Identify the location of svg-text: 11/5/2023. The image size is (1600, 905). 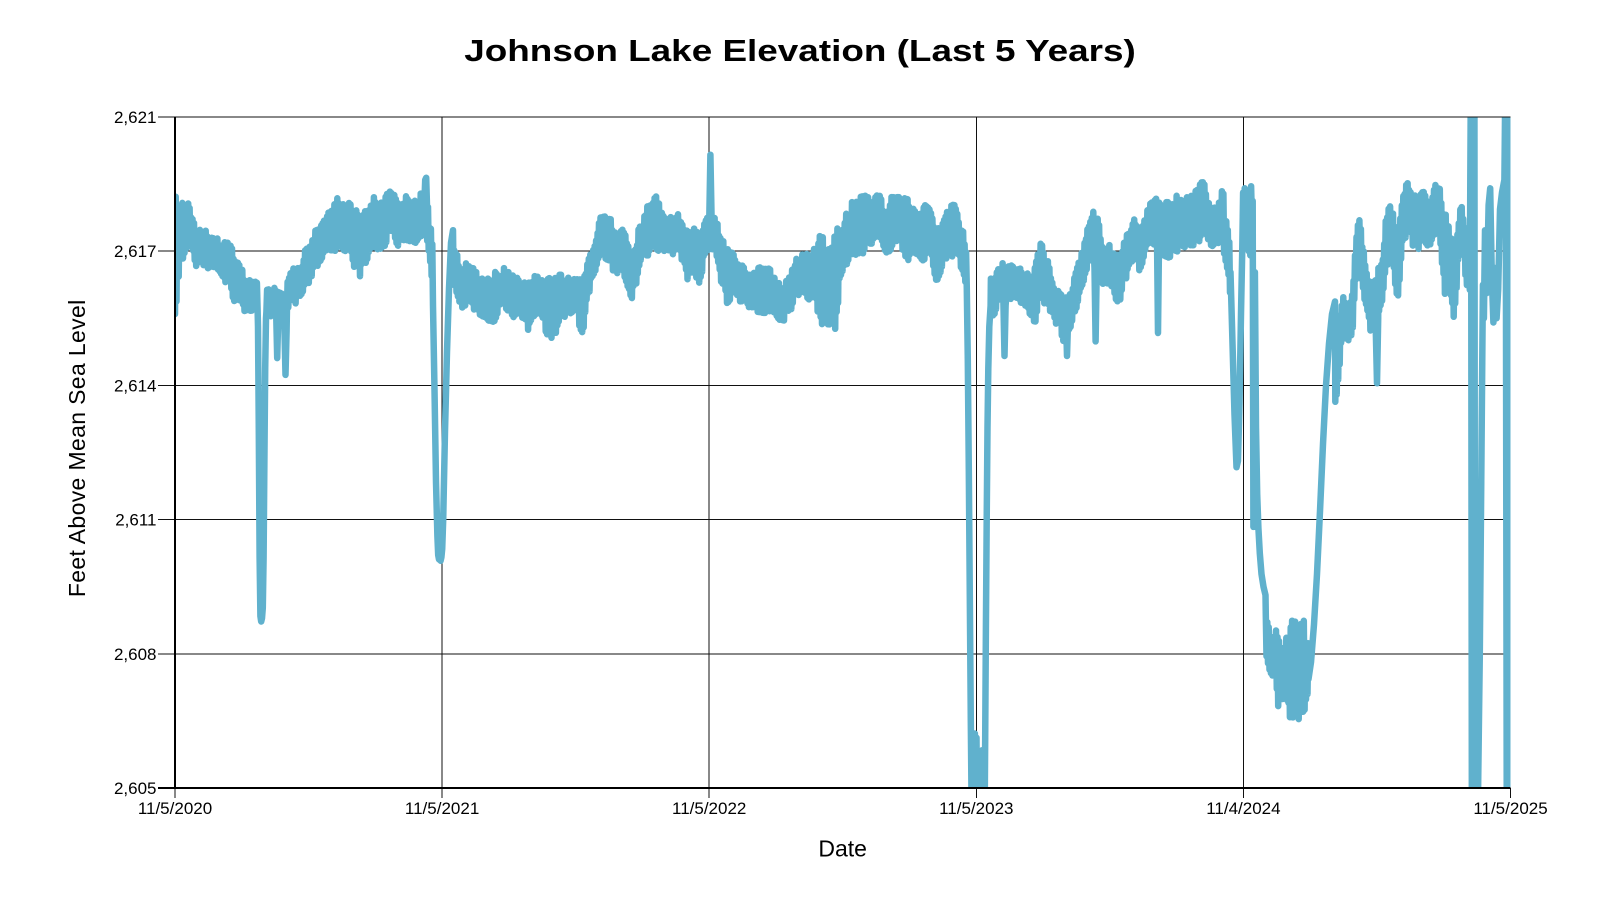
(976, 808).